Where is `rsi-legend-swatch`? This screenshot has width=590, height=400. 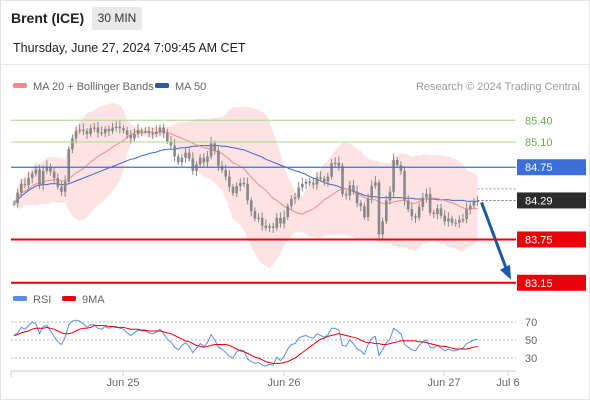 rsi-legend-swatch is located at coordinates (20, 298).